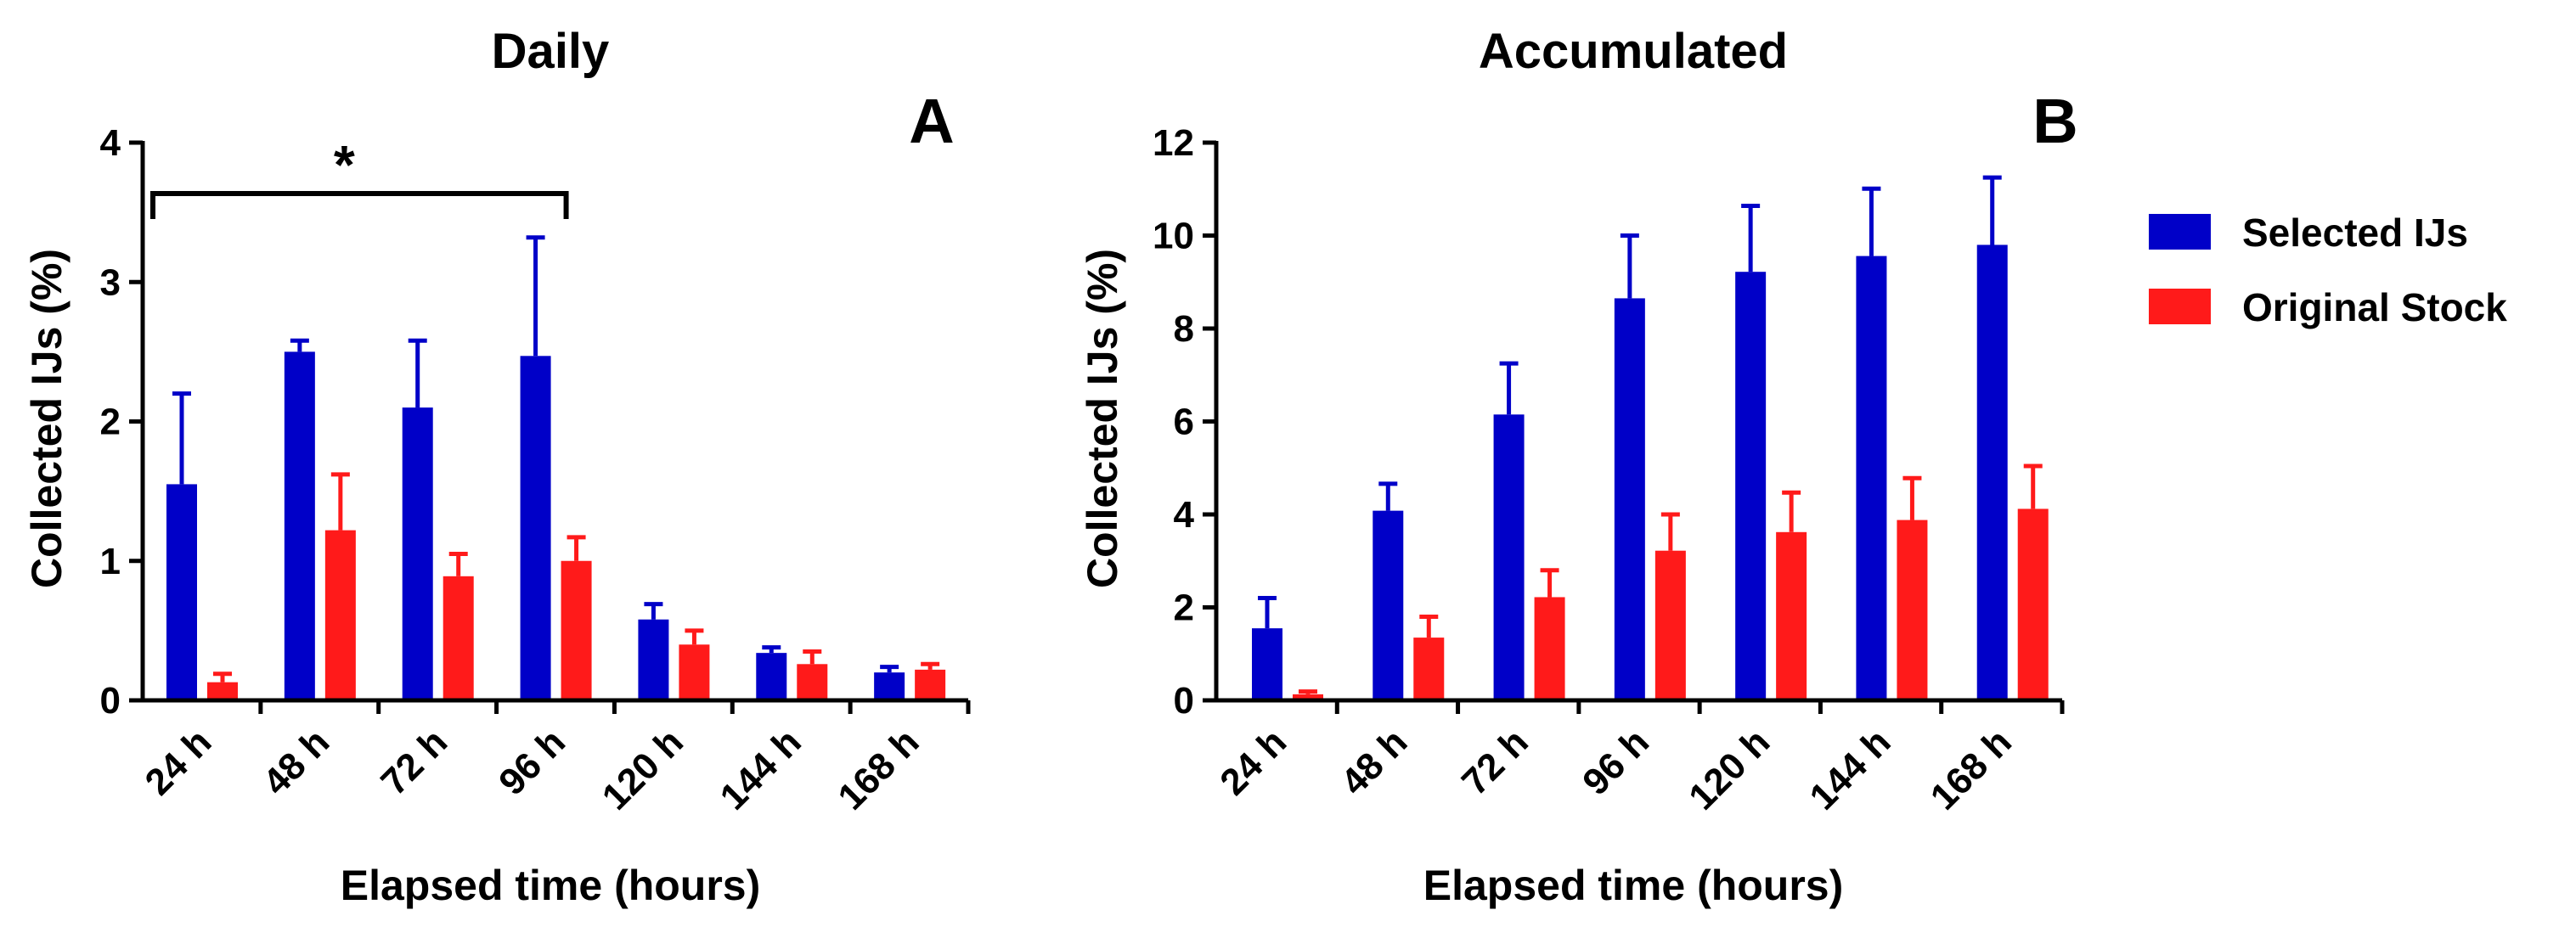 The width and height of the screenshot is (2576, 927). Describe the element at coordinates (2328, 270) in the screenshot. I see `legend: Selected IJs Original Stock` at that location.